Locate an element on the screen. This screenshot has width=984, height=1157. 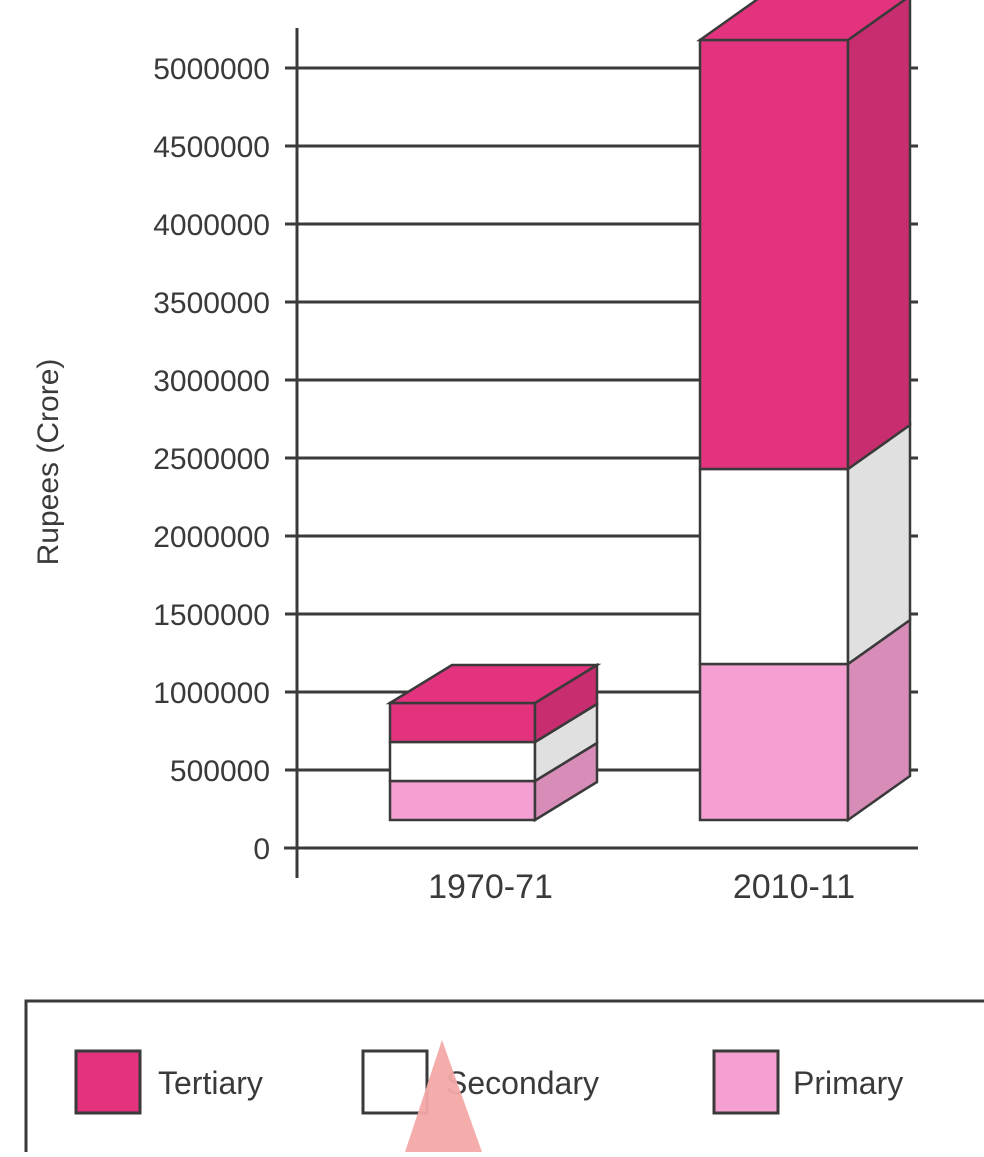
y-tick-label: 500000 is located at coordinates (220, 771).